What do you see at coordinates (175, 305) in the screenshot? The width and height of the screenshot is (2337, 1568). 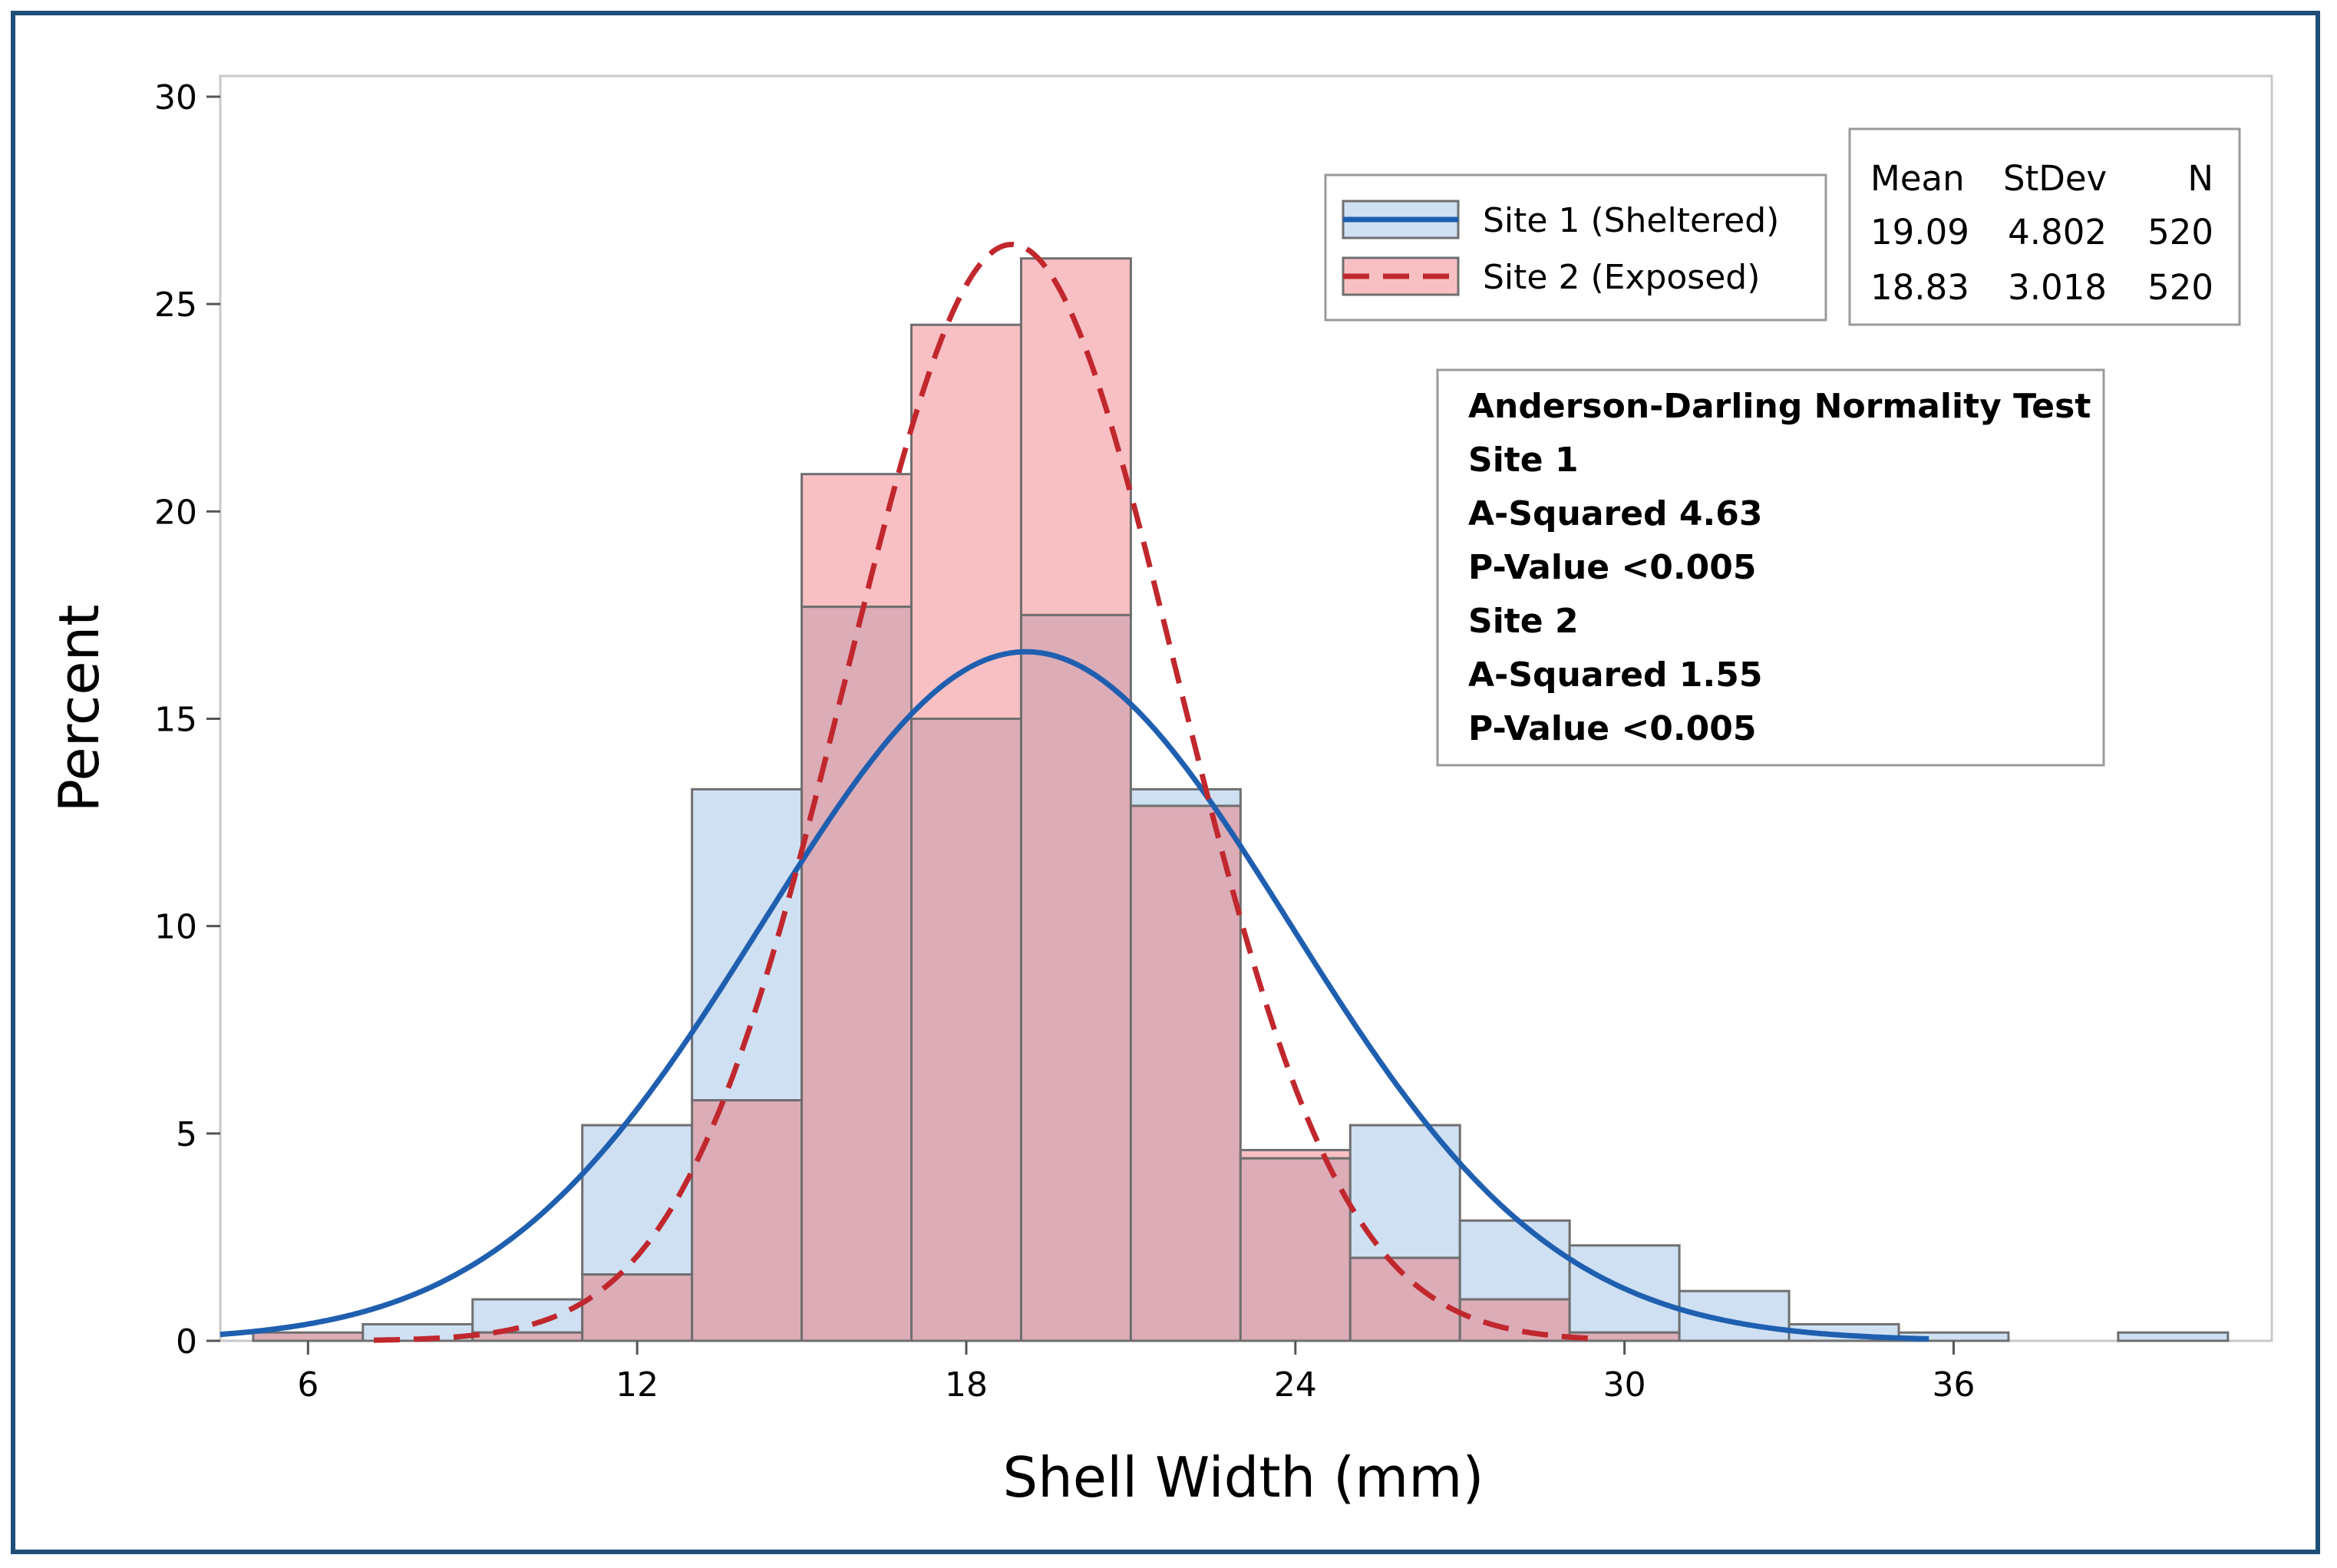 I see `y-tick-label-5: 25` at bounding box center [175, 305].